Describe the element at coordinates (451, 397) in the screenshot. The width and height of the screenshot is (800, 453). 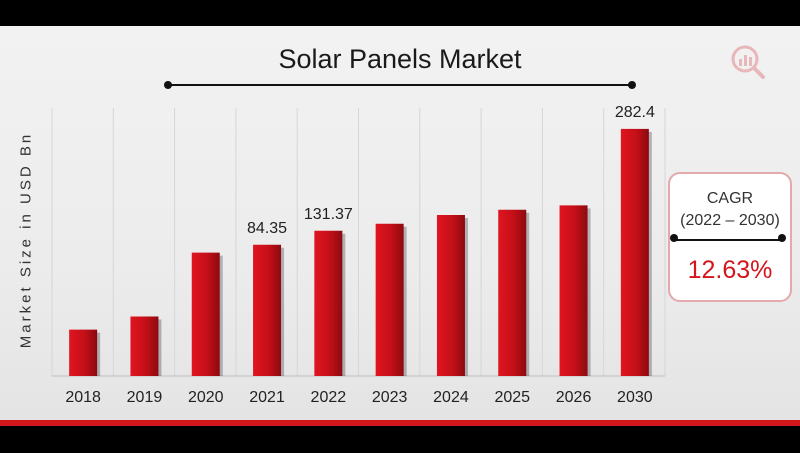
I see `x-tick-label: 2024` at that location.